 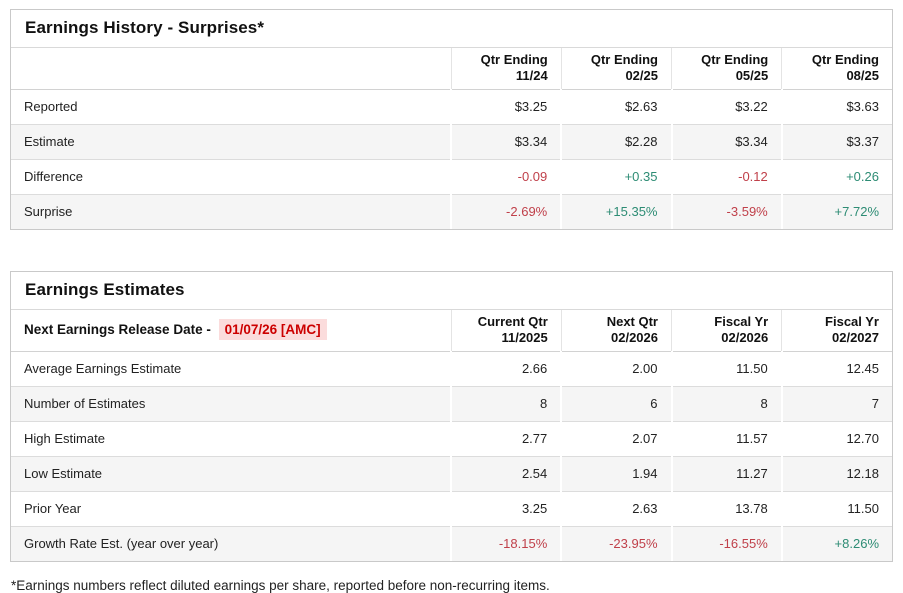 What do you see at coordinates (726, 177) in the screenshot?
I see `cell-value: -0.12` at bounding box center [726, 177].